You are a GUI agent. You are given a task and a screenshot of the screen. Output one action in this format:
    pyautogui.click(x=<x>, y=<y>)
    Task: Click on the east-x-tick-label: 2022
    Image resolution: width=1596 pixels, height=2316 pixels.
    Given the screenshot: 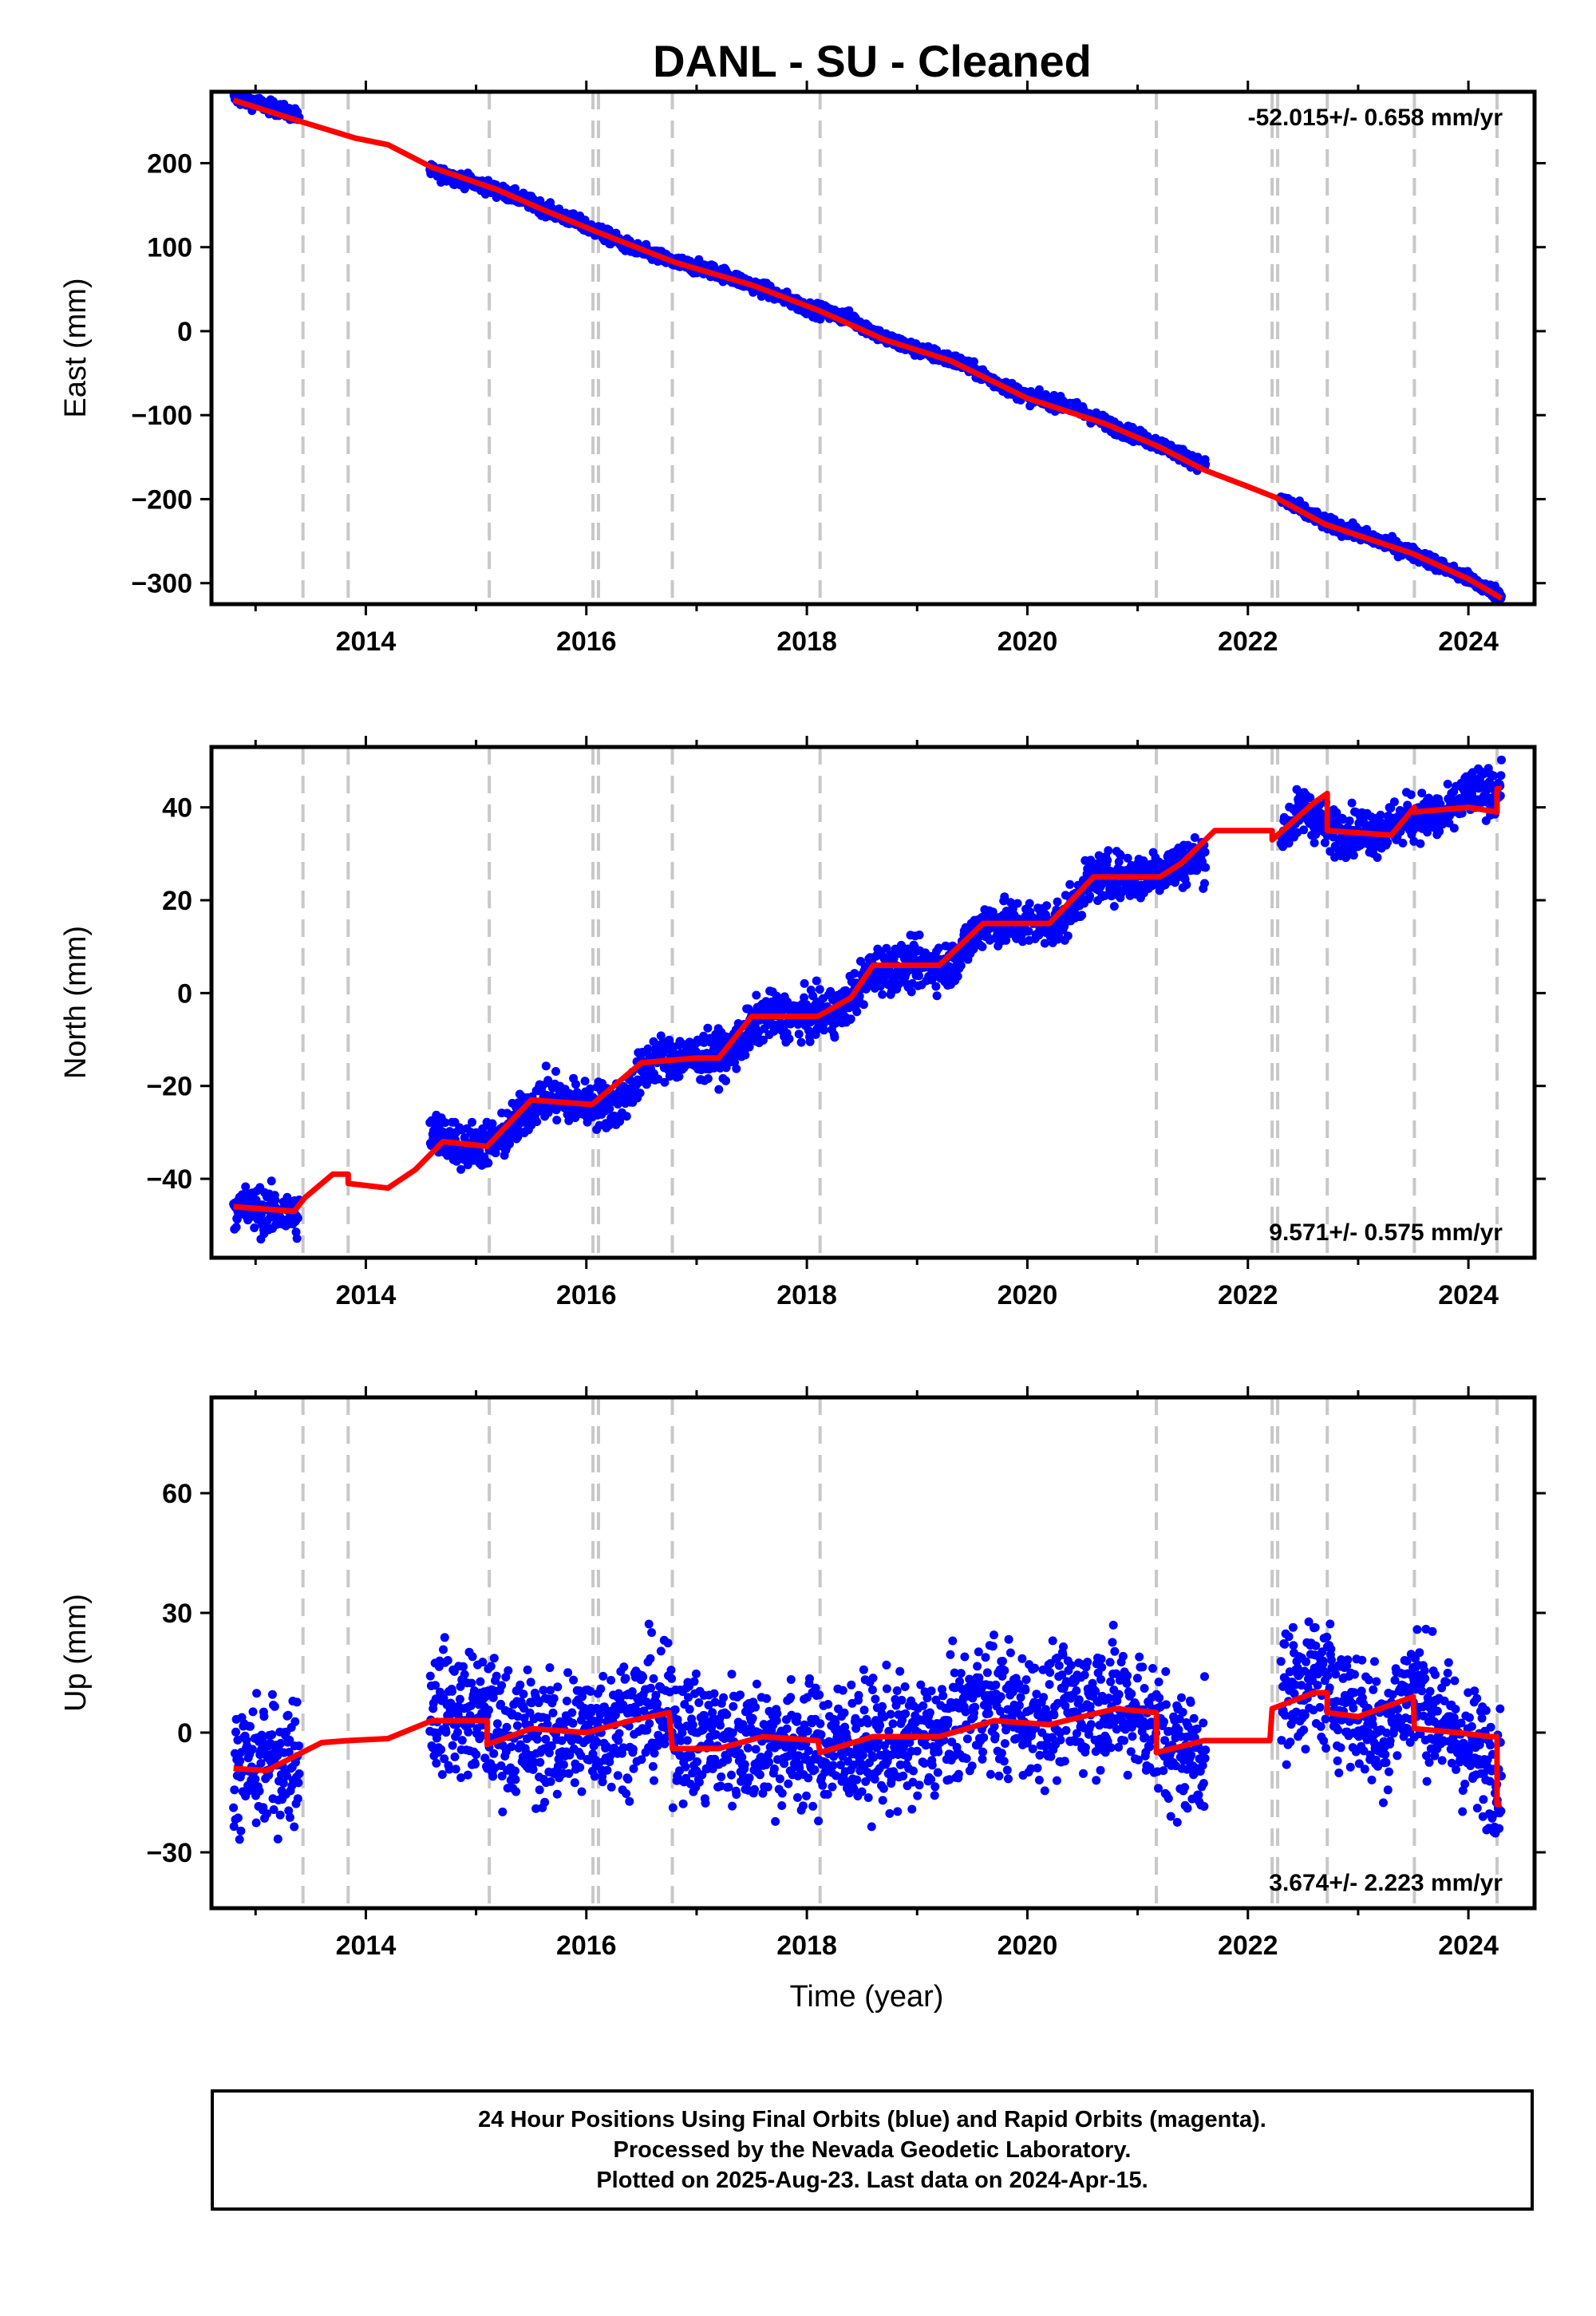 What is the action you would take?
    pyautogui.click(x=1248, y=641)
    